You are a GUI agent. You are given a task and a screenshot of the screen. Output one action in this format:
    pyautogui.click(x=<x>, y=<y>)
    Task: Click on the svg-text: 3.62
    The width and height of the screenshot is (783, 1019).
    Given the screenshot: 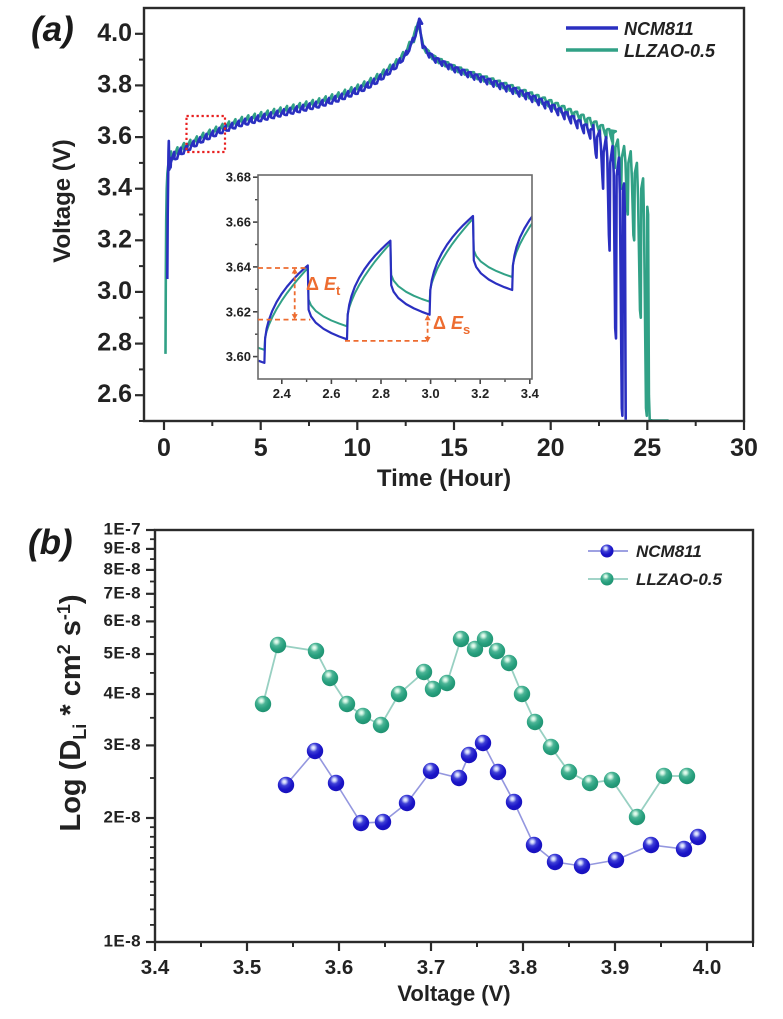 What is the action you would take?
    pyautogui.click(x=238, y=311)
    